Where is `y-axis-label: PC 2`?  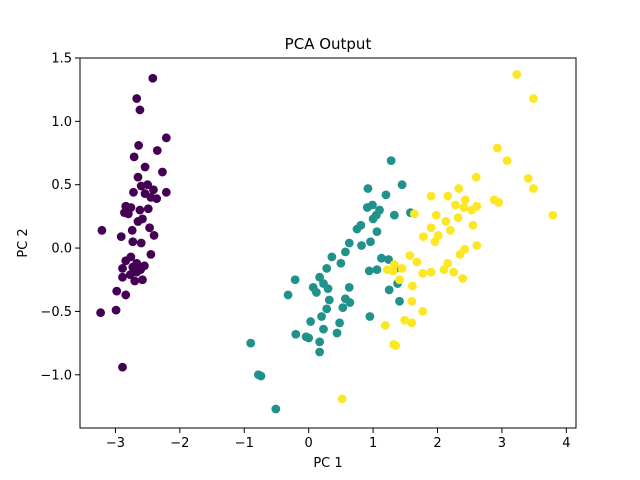
y-axis-label: PC 2 is located at coordinates (23, 242).